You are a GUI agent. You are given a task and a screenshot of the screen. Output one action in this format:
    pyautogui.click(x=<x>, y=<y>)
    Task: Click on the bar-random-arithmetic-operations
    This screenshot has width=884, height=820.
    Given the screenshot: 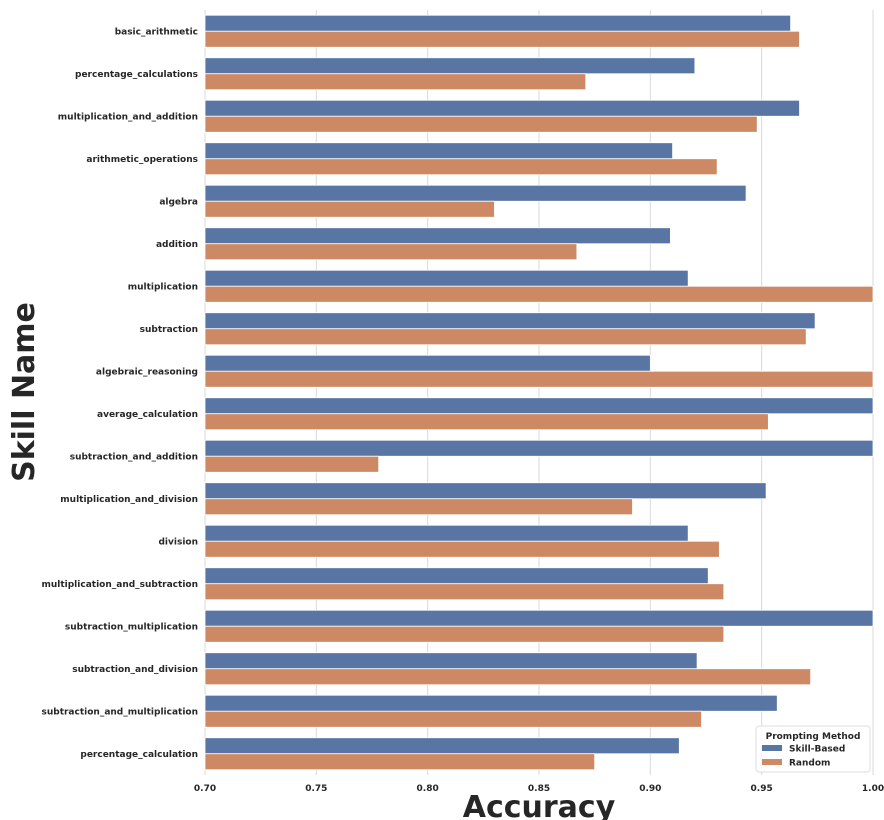 What is the action you would take?
    pyautogui.click(x=461, y=167)
    